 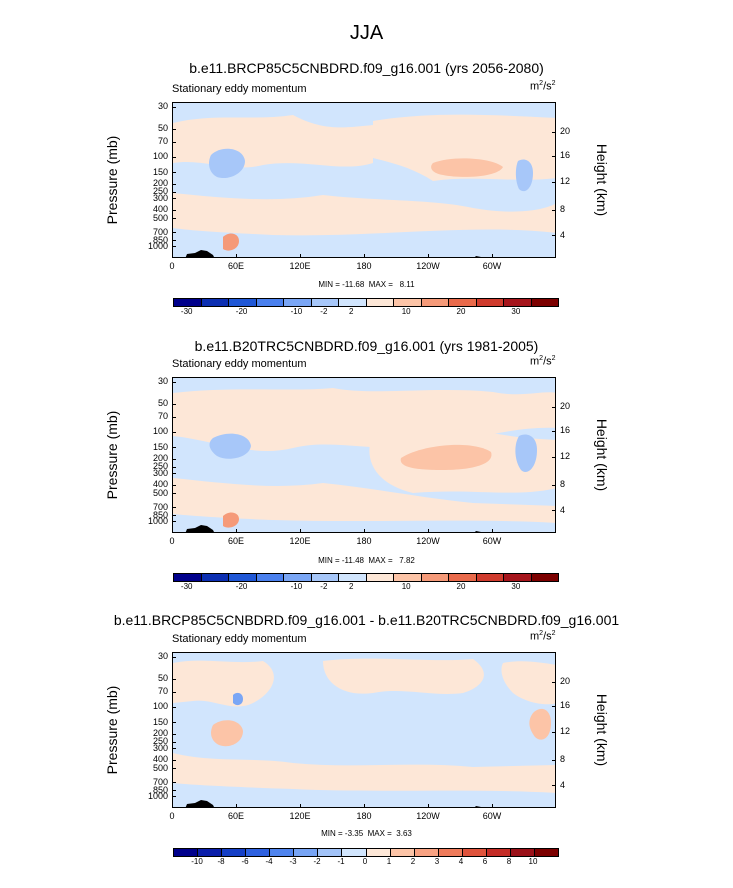 What do you see at coordinates (366, 560) in the screenshot?
I see `min-max-label-2: MIN = -11.48 MAX = 7.82` at bounding box center [366, 560].